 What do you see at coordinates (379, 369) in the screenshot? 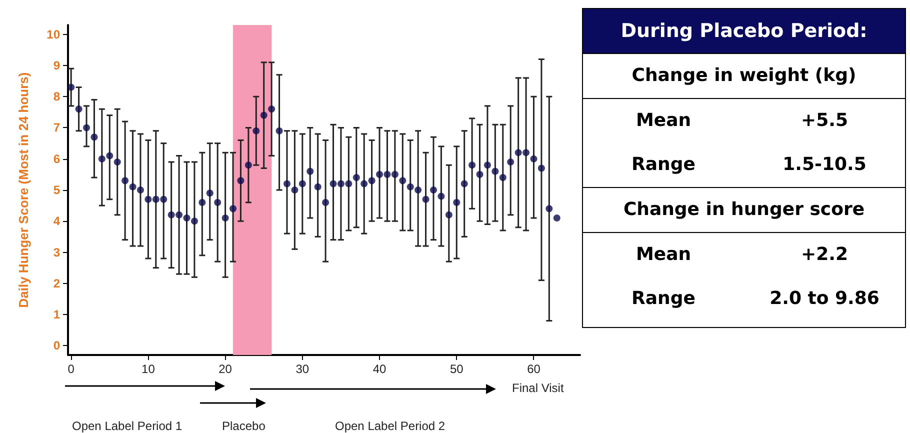
I see `x-tick-label: 40` at bounding box center [379, 369].